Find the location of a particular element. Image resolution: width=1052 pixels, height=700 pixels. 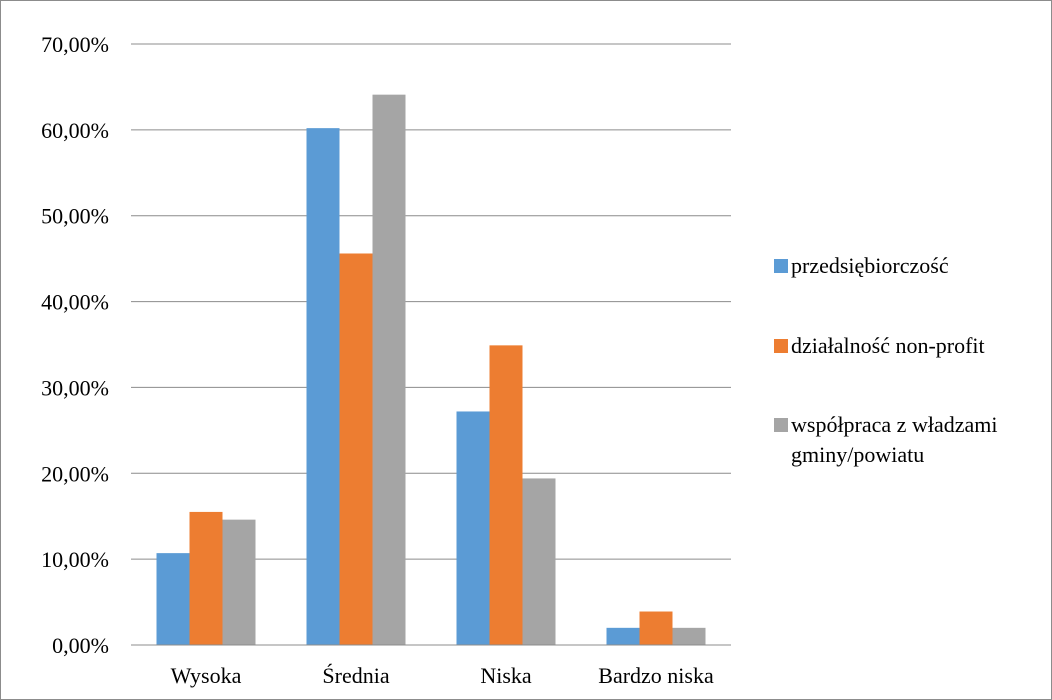

y-tick-label: 10,00% is located at coordinates (75, 559).